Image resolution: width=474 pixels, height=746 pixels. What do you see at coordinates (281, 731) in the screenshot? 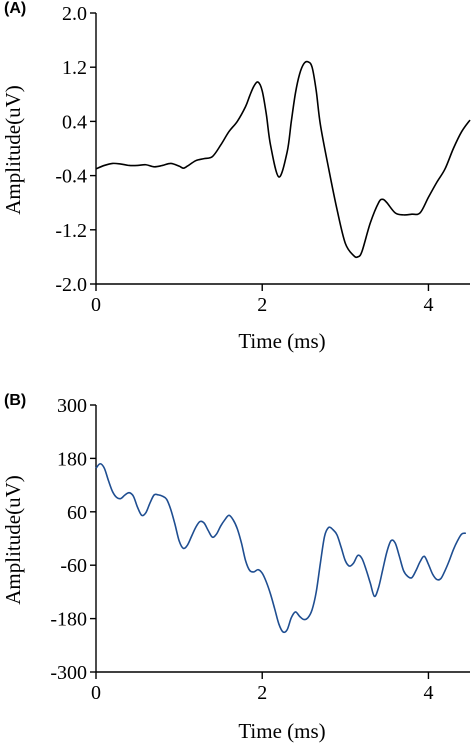
I see `panel-b-x-axis-title: Time (ms)` at bounding box center [281, 731].